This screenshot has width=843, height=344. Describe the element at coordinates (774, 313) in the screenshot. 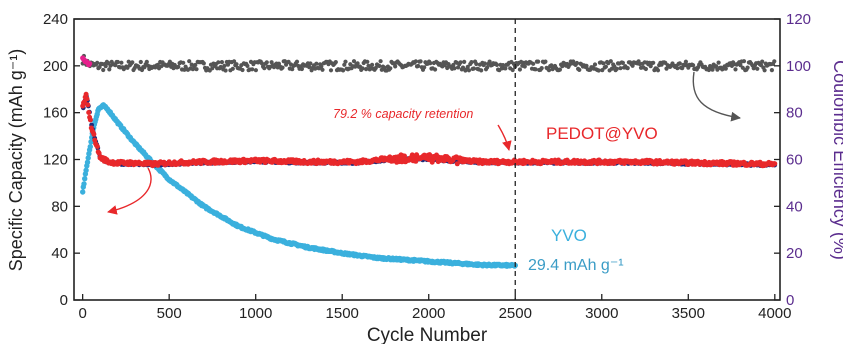

I see `x-tick-label: 4000` at that location.